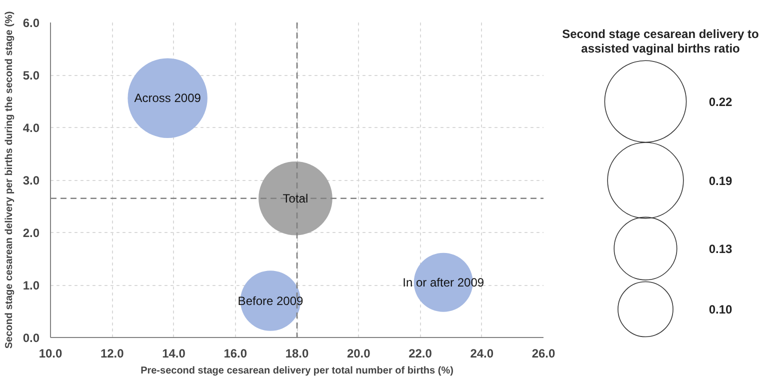  Describe the element at coordinates (297, 371) in the screenshot. I see `x-axis-title: Pre-second stage cesarean delivery per total number of births (%)` at that location.